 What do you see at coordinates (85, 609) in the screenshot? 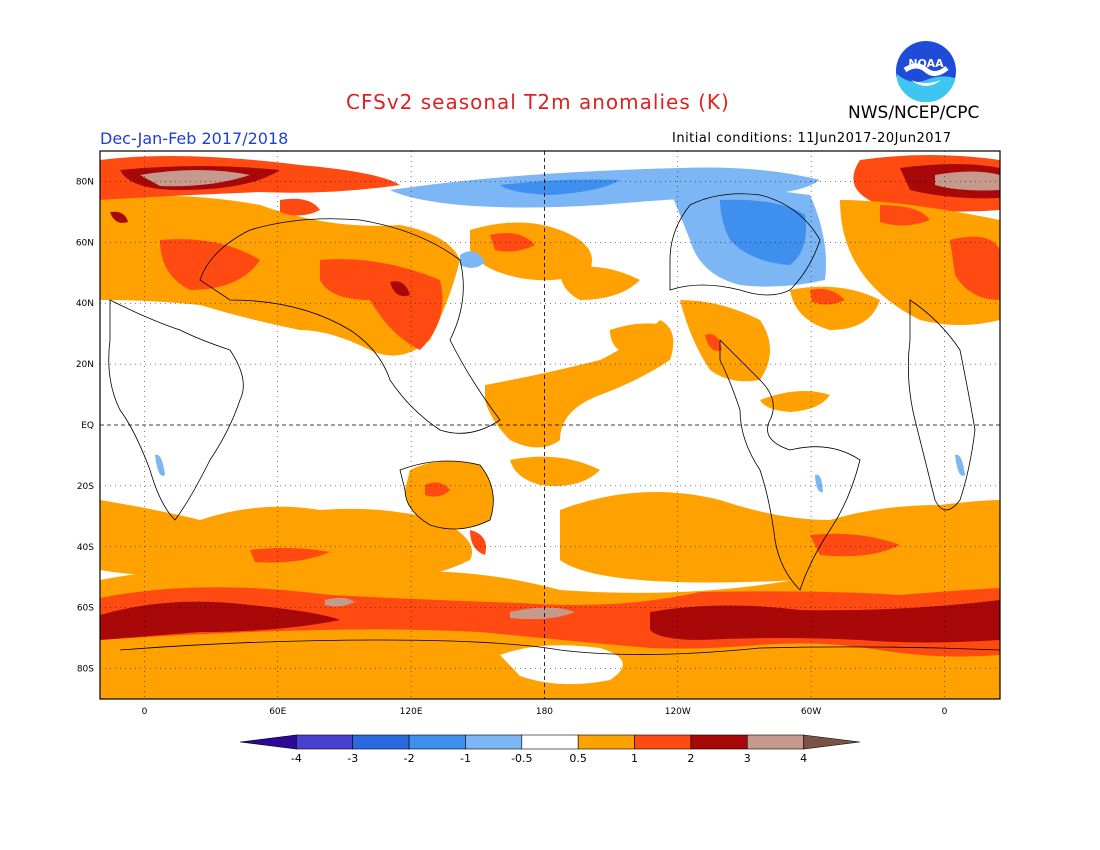
I see `lat-label: 60S` at bounding box center [85, 609].